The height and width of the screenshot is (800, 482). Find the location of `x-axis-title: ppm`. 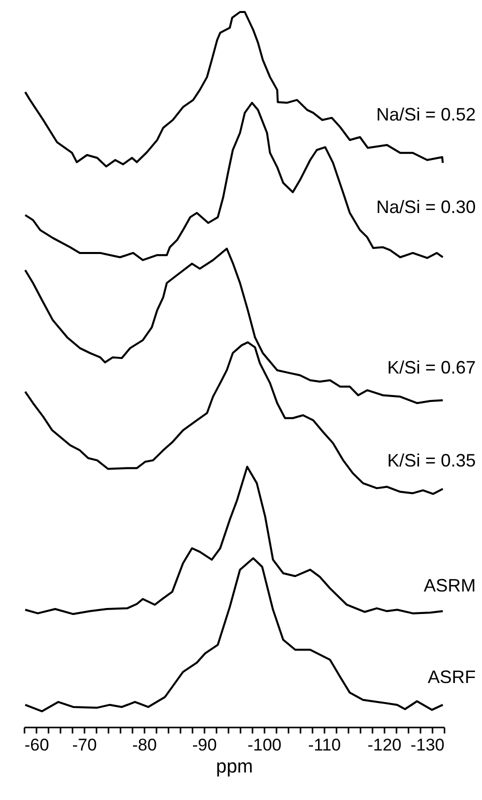

x-axis-title: ppm is located at coordinates (234, 767).